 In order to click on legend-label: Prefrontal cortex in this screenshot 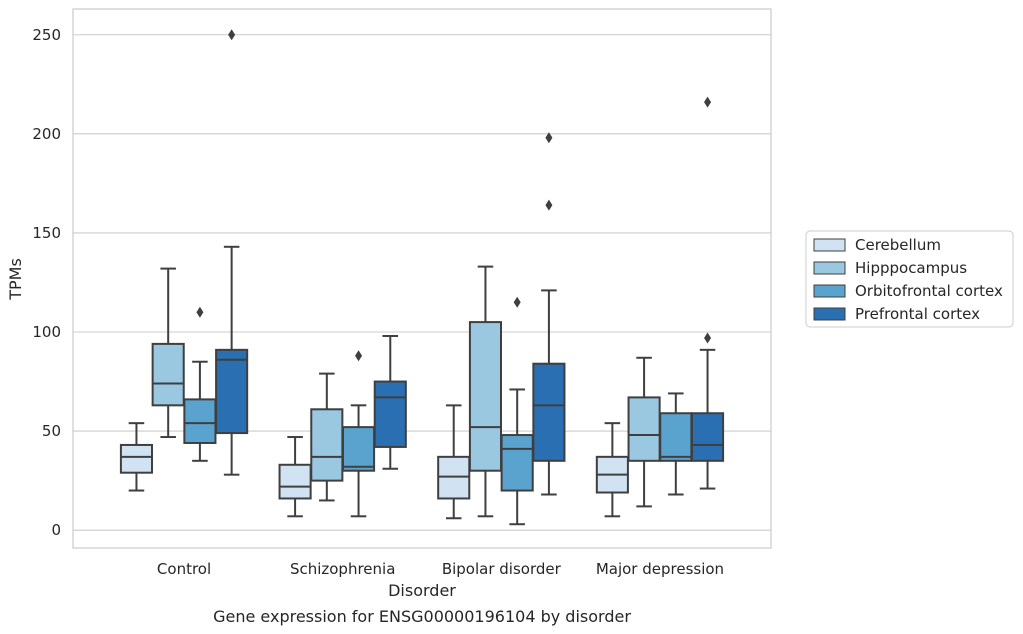, I will do `click(917, 314)`.